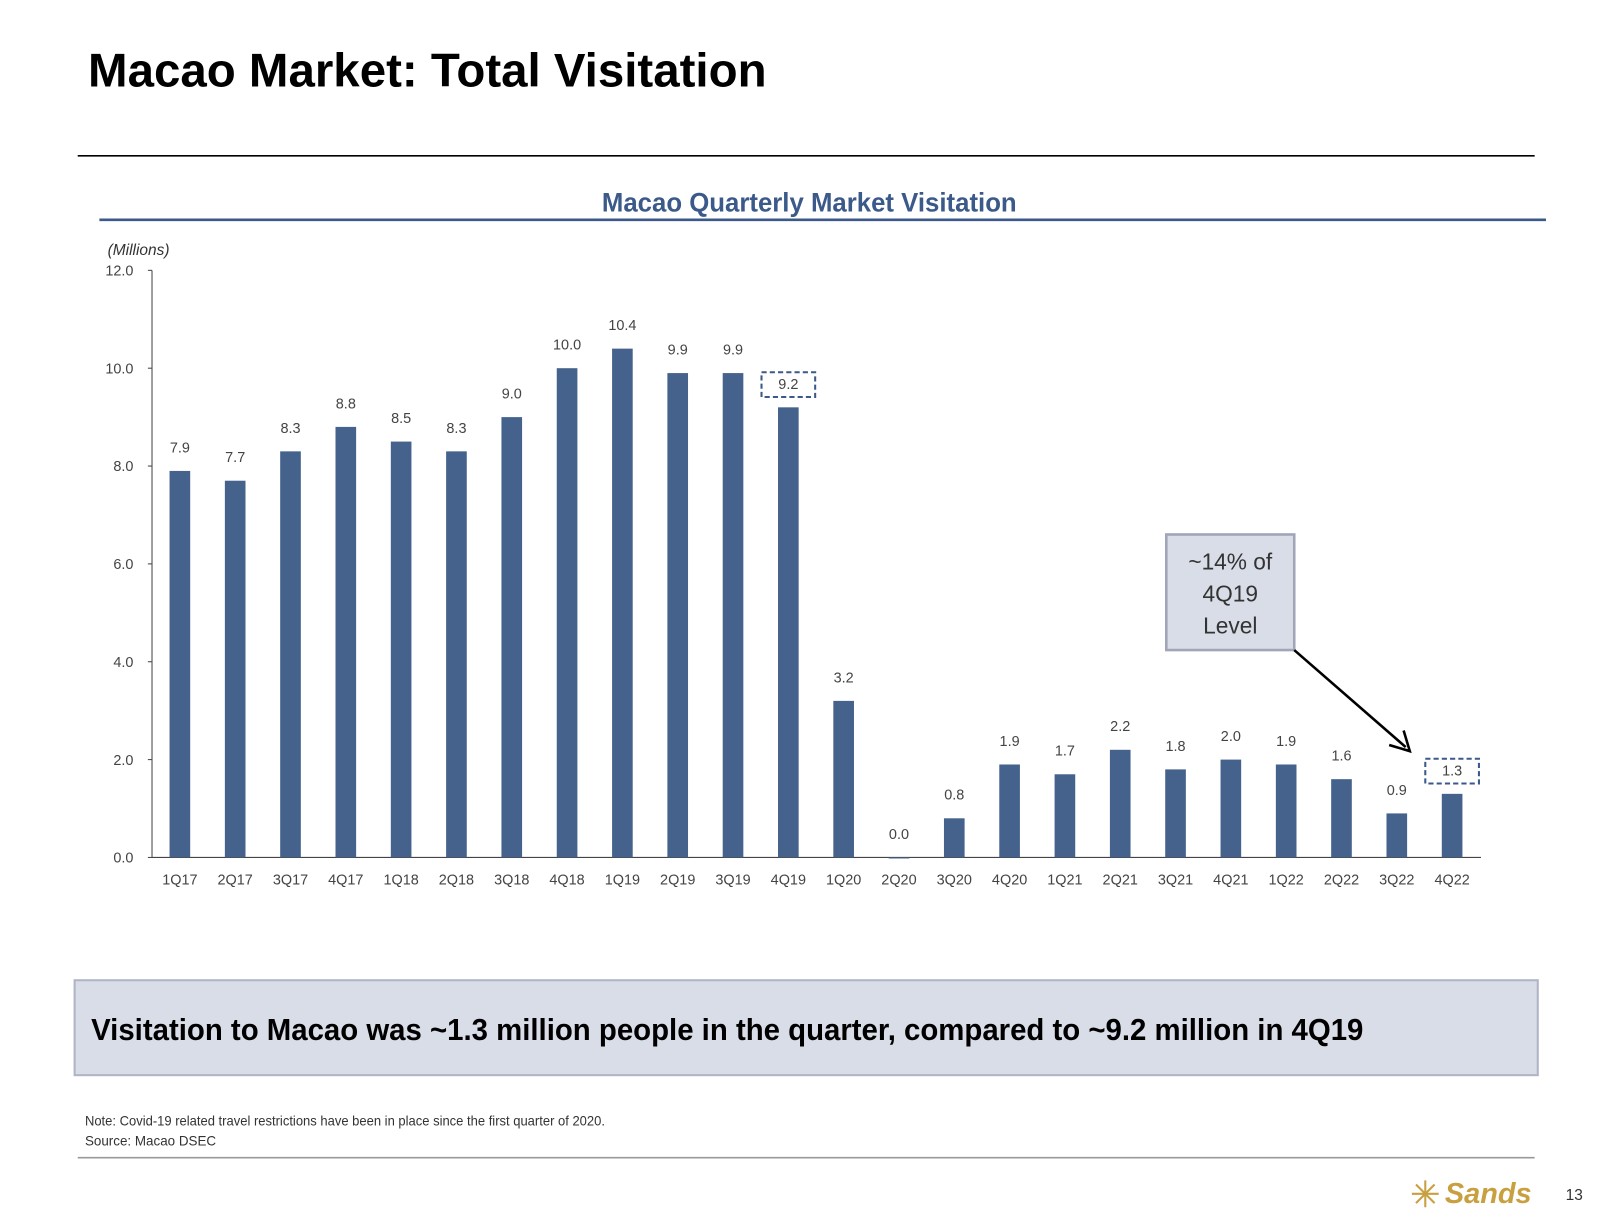  I want to click on x-tick-label: 1Q19, so click(622, 880).